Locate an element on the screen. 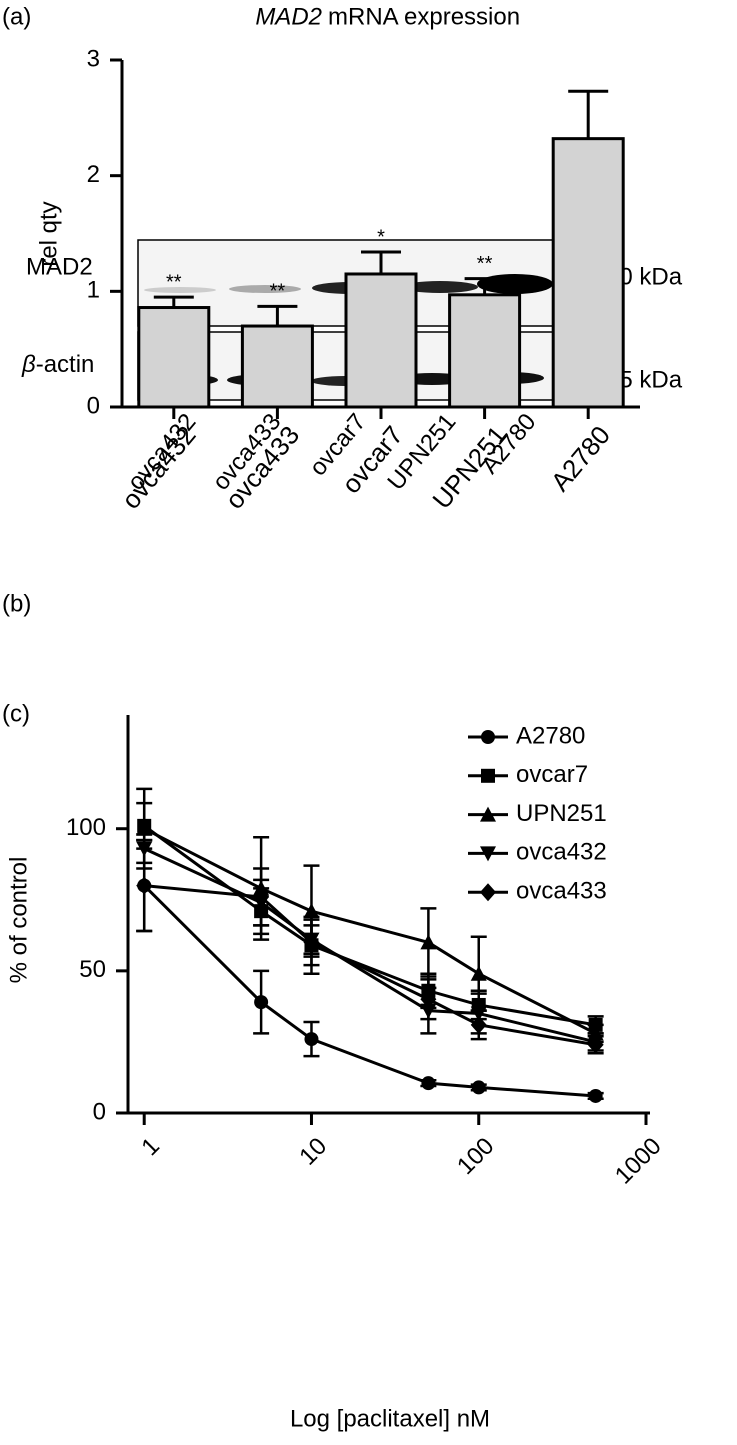 The image size is (737, 1445). x-tick-label: 100 is located at coordinates (475, 1156).